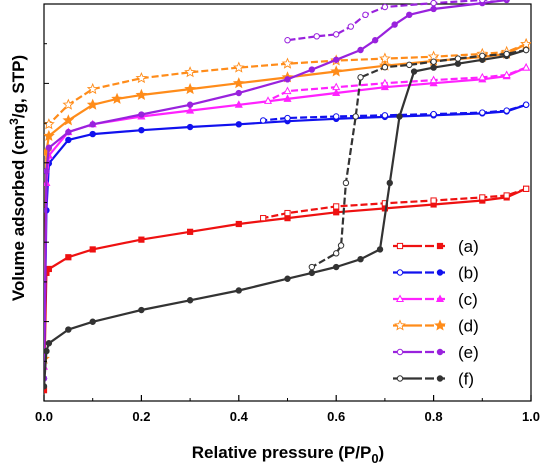  What do you see at coordinates (17, 178) in the screenshot?
I see `y-axis-title: Volume adsorbed (cm3/g, STP)` at bounding box center [17, 178].